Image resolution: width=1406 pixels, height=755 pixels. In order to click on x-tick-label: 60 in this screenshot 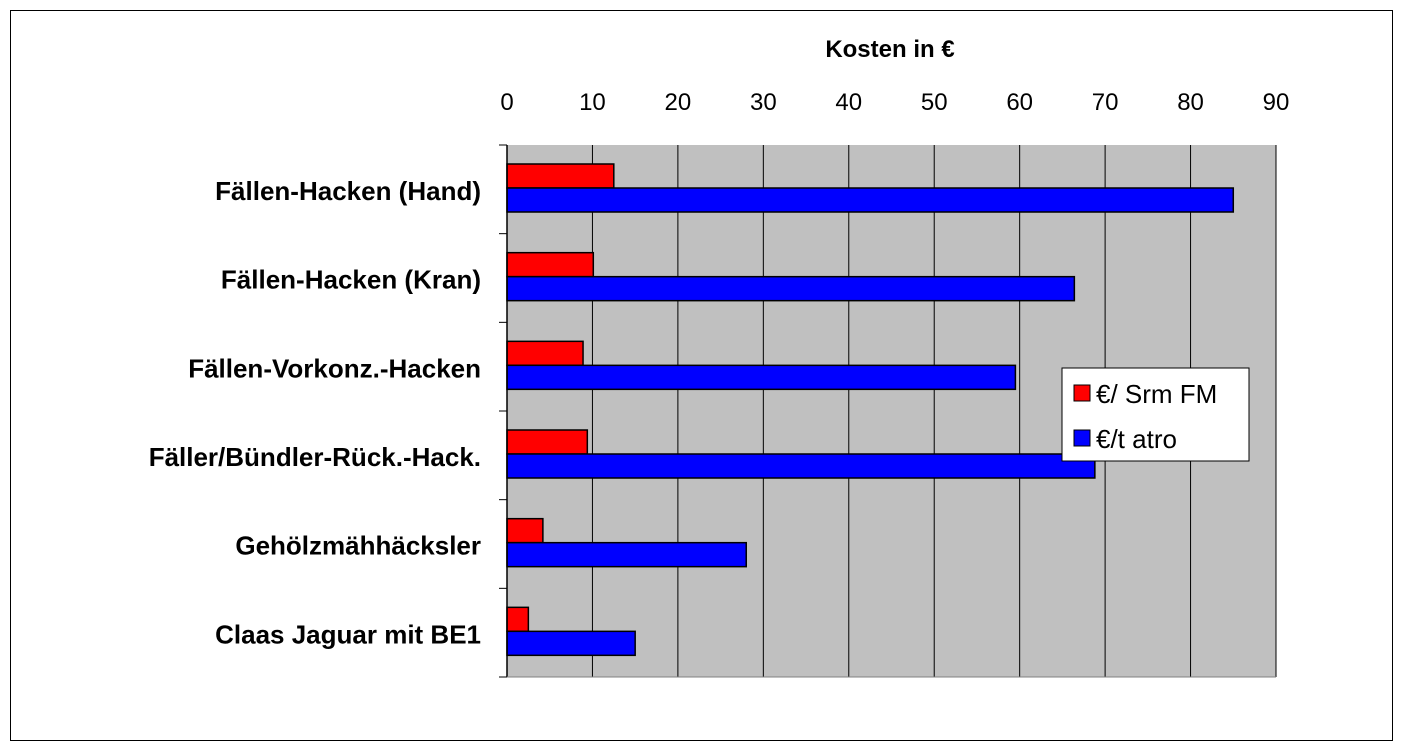, I will do `click(1019, 102)`.